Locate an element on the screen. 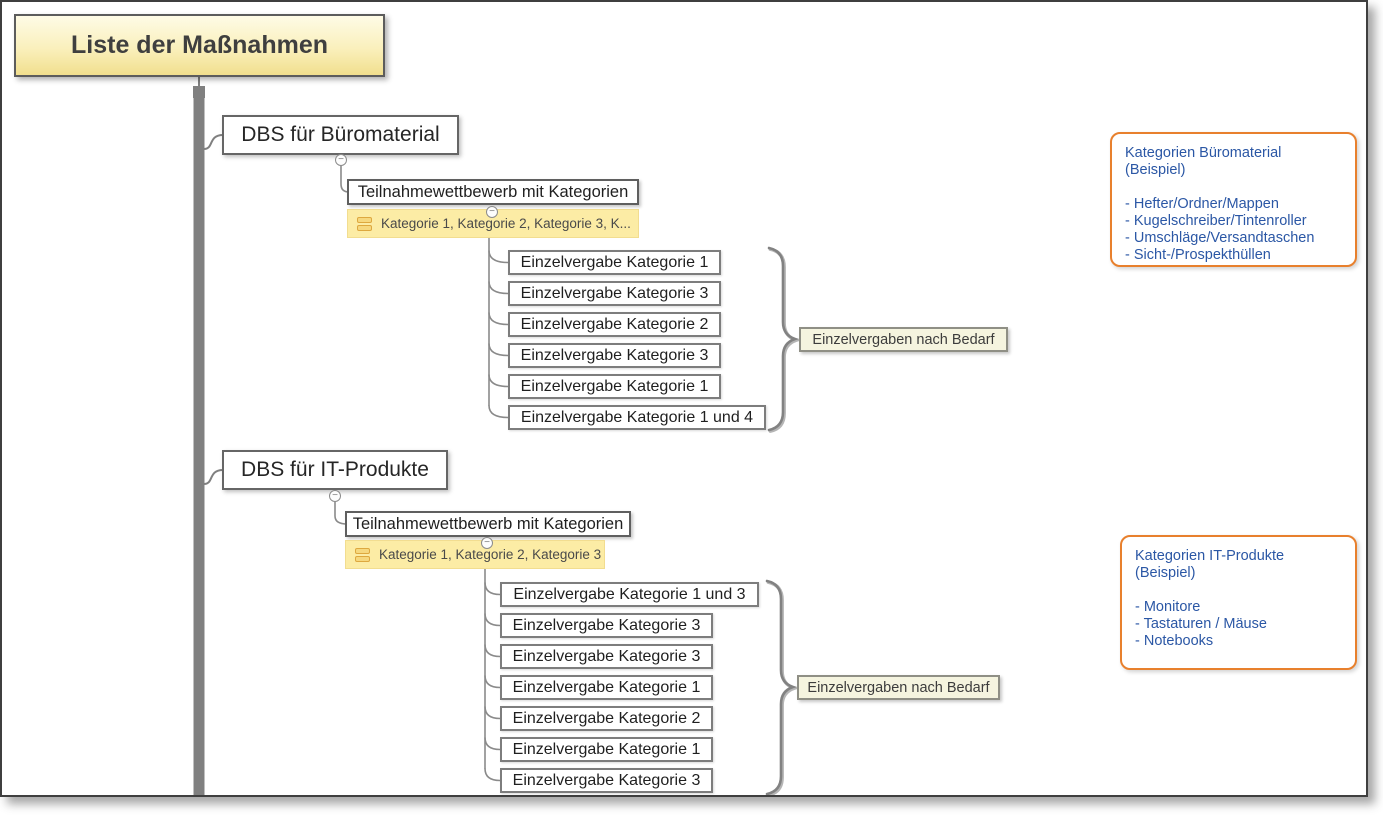 The height and width of the screenshot is (821, 1383). subtopic-teilnahmewettbewerb-2: Teilnahmewettbewerb mit Kategorien is located at coordinates (488, 524).